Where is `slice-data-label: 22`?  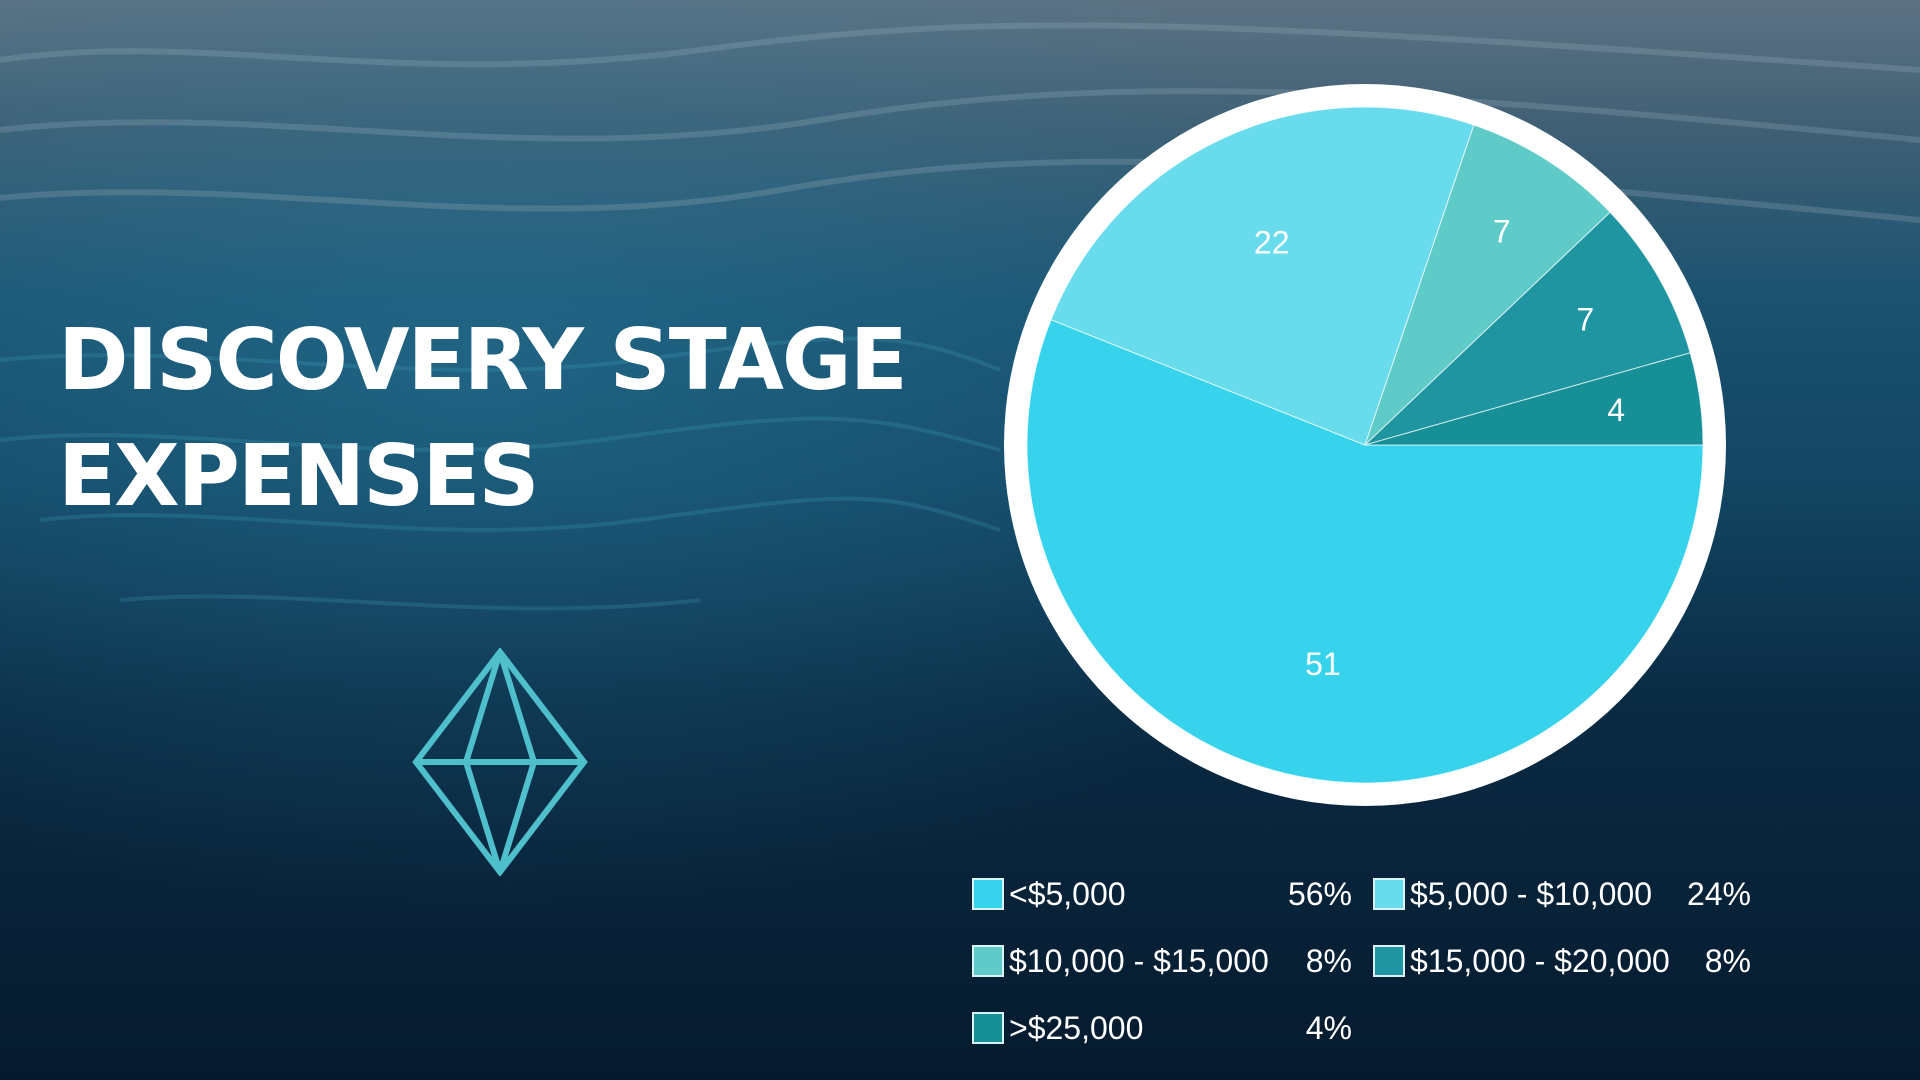 slice-data-label: 22 is located at coordinates (1272, 242).